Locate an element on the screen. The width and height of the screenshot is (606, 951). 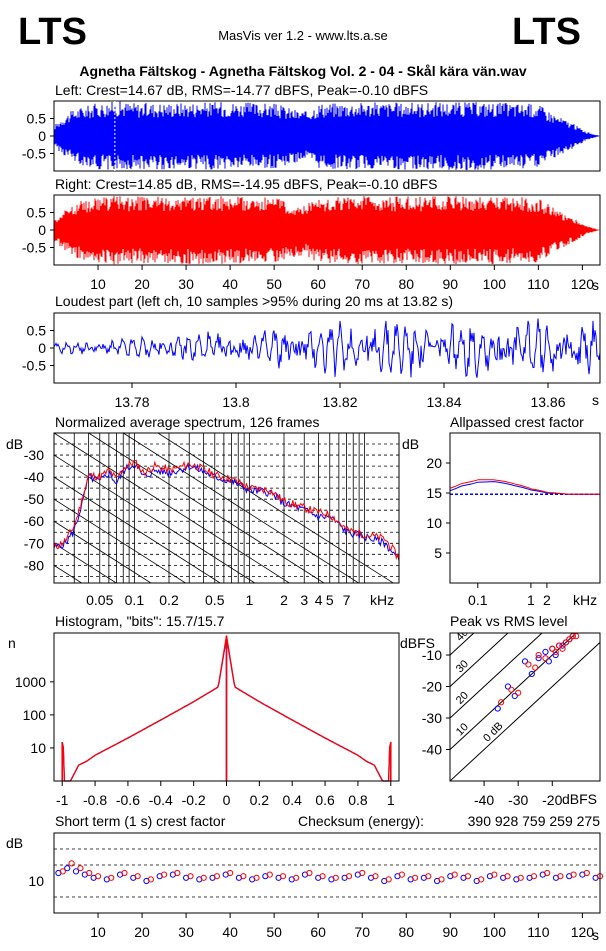
ytick-label: -20 is located at coordinates (432, 687).